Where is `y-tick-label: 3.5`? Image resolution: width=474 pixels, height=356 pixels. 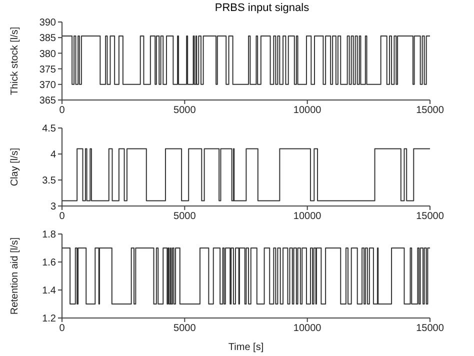
y-tick-label: 3.5 is located at coordinates (49, 181).